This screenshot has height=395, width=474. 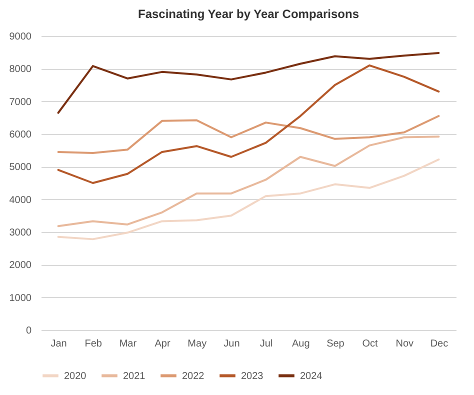 I want to click on x-tick-label: Jul, so click(x=266, y=344).